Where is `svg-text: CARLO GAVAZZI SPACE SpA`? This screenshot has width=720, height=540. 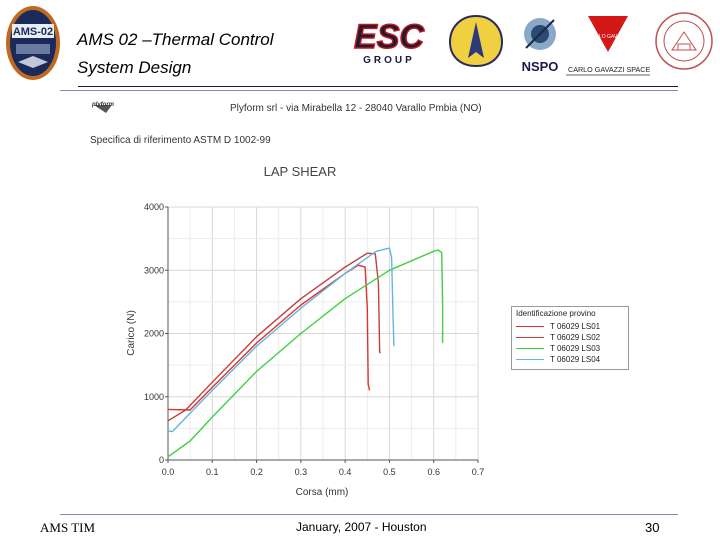 svg-text: CARLO GAVAZZI SPACE SpA is located at coordinates (610, 69).